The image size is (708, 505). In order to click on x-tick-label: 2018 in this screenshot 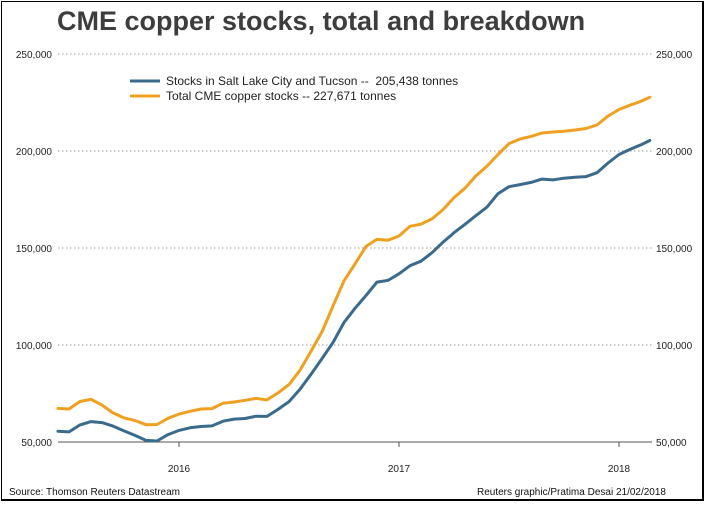, I will do `click(619, 469)`.